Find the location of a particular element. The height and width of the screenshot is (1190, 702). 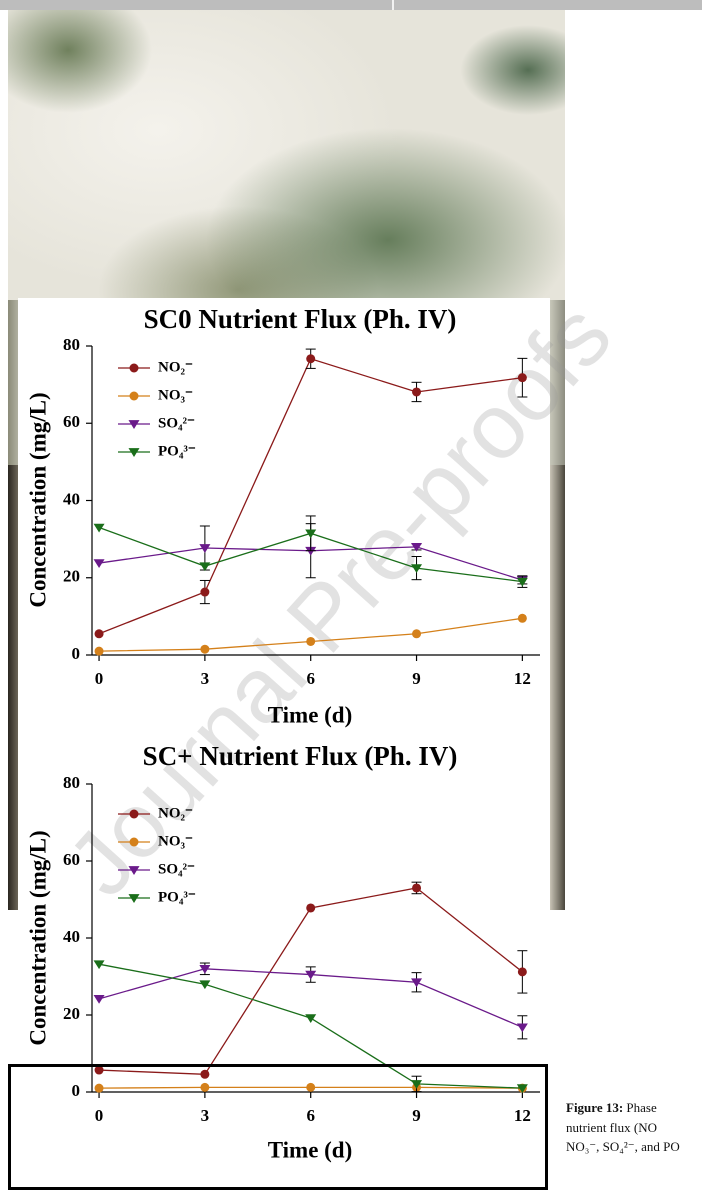

chart-title: SC0 Nutrient Flux (Ph. IV) is located at coordinates (300, 319).